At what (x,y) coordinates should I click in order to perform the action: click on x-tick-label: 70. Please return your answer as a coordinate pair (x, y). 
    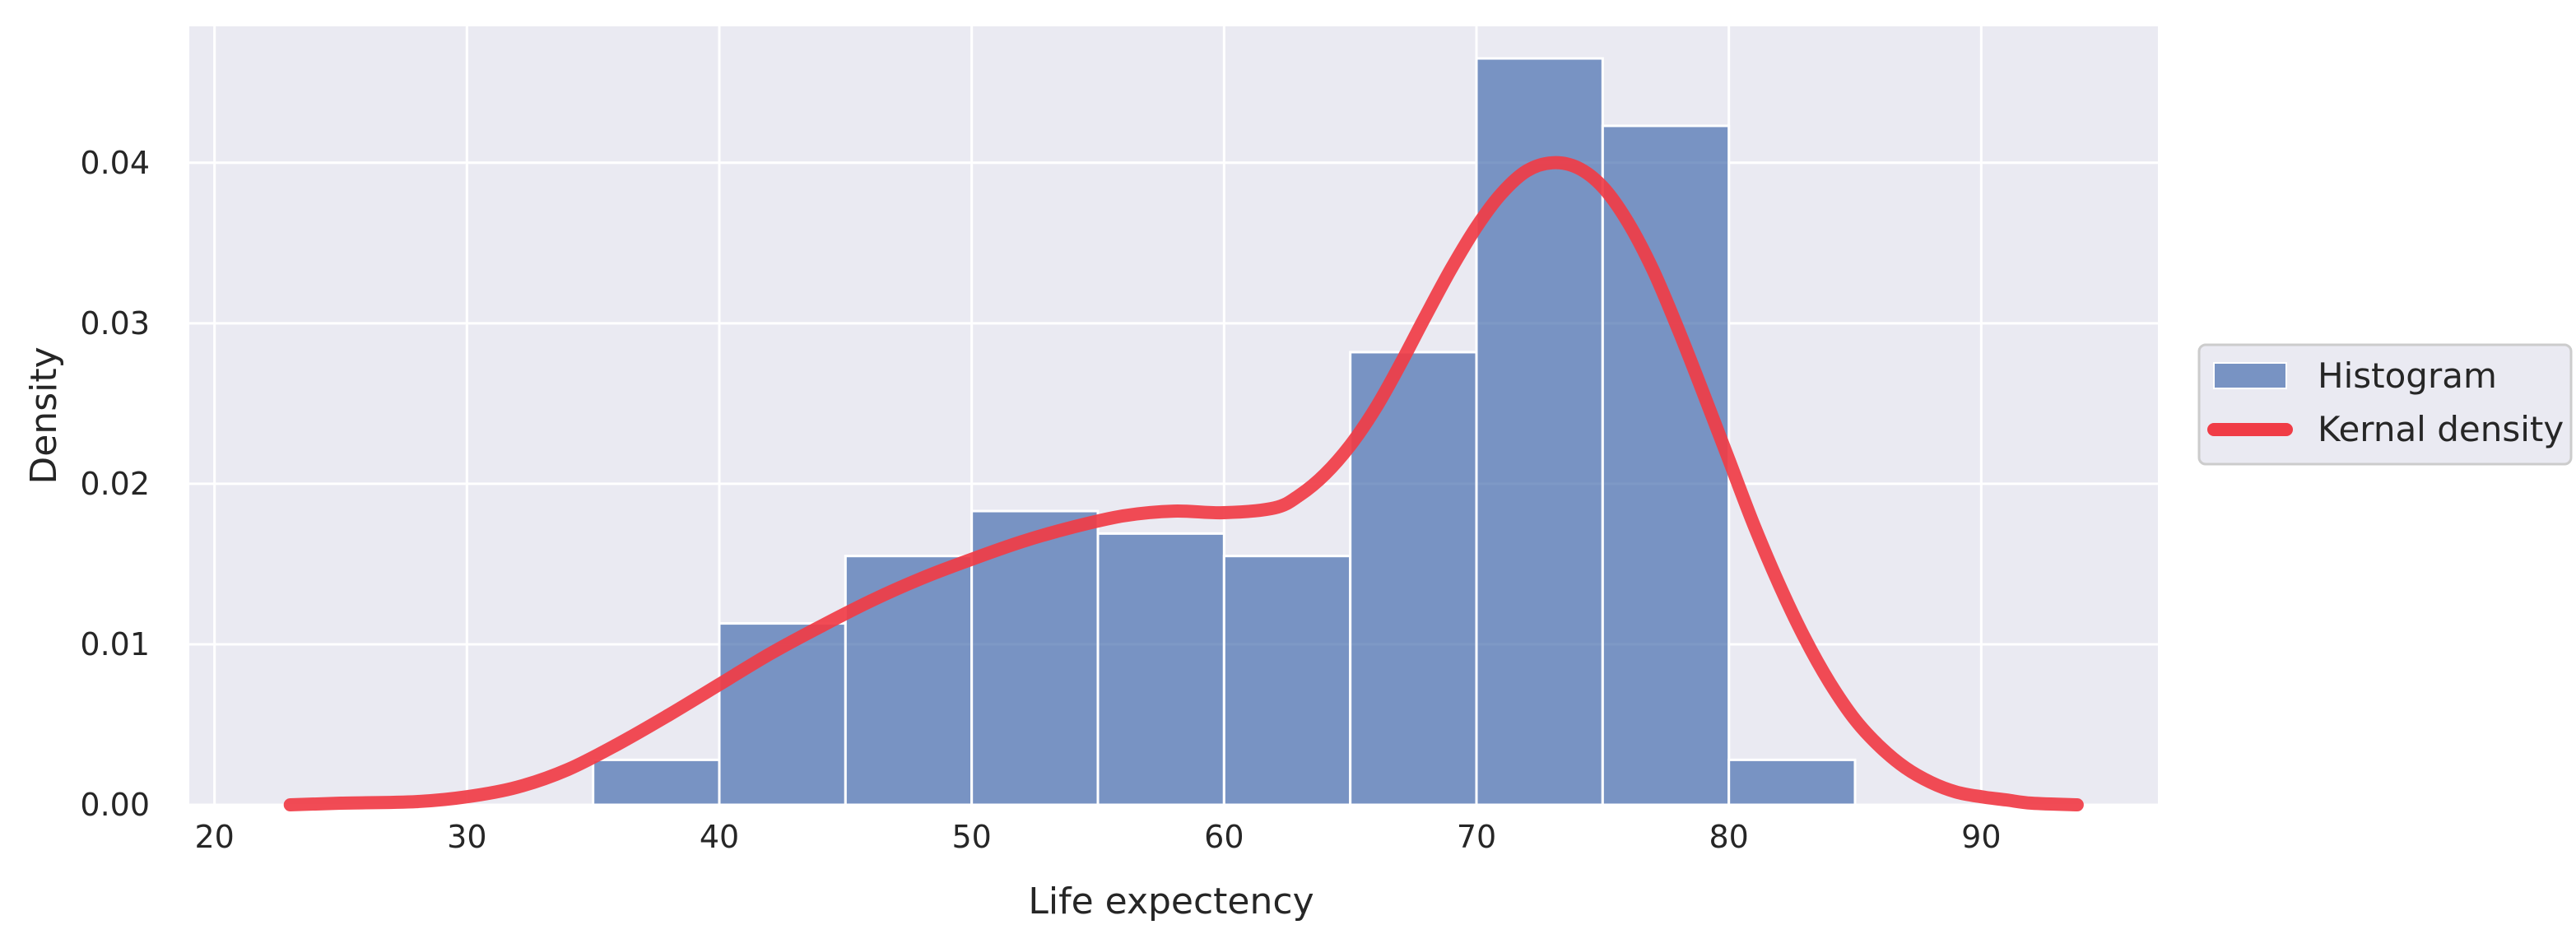
    Looking at the image, I should click on (1476, 837).